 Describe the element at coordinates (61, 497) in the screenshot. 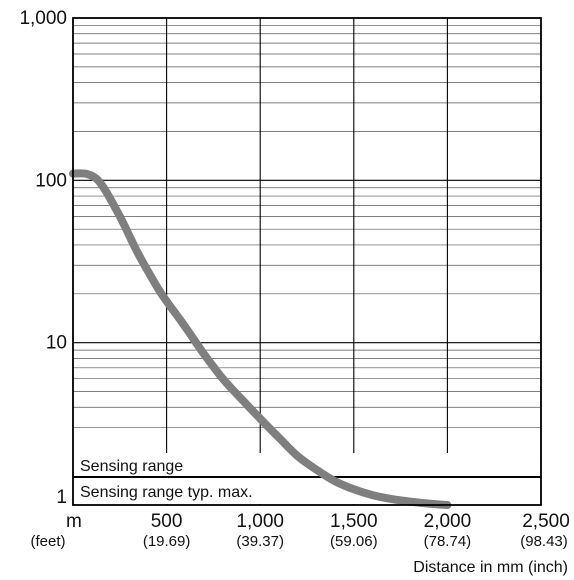

I see `y-tick-label: 1` at that location.